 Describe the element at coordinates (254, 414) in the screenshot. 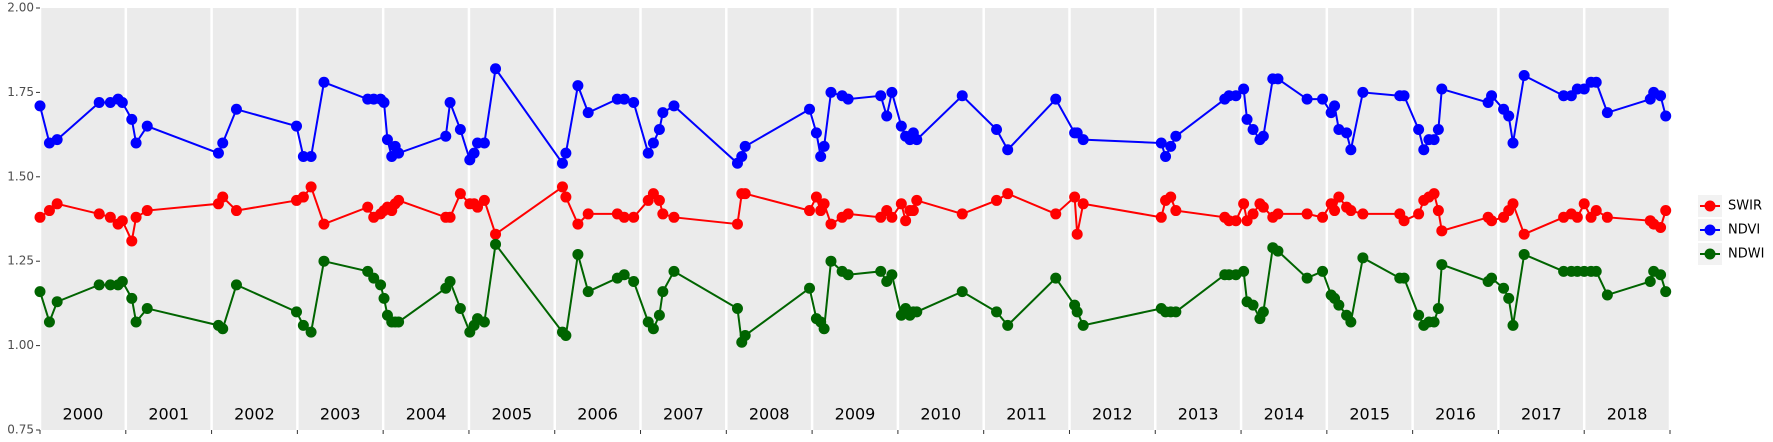

I see `year-label: 2002` at that location.